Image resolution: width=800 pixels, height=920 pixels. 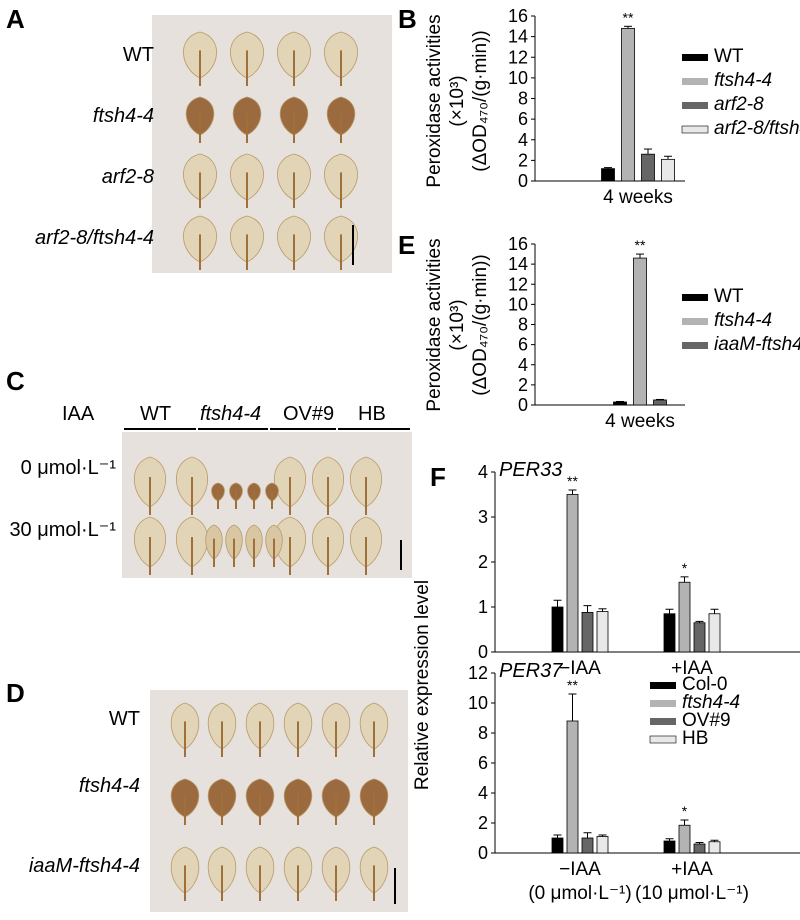 I want to click on sig-F1-1-0: **, so click(x=572, y=481).